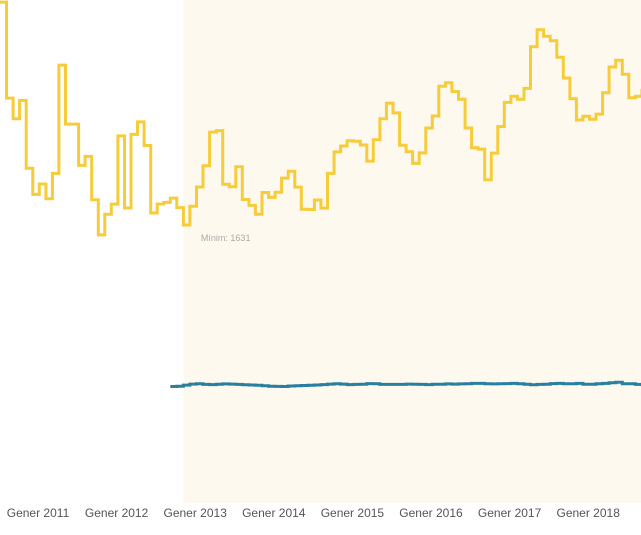 The height and width of the screenshot is (535, 641). What do you see at coordinates (589, 513) in the screenshot?
I see `x-tick-label: Gener 2018` at bounding box center [589, 513].